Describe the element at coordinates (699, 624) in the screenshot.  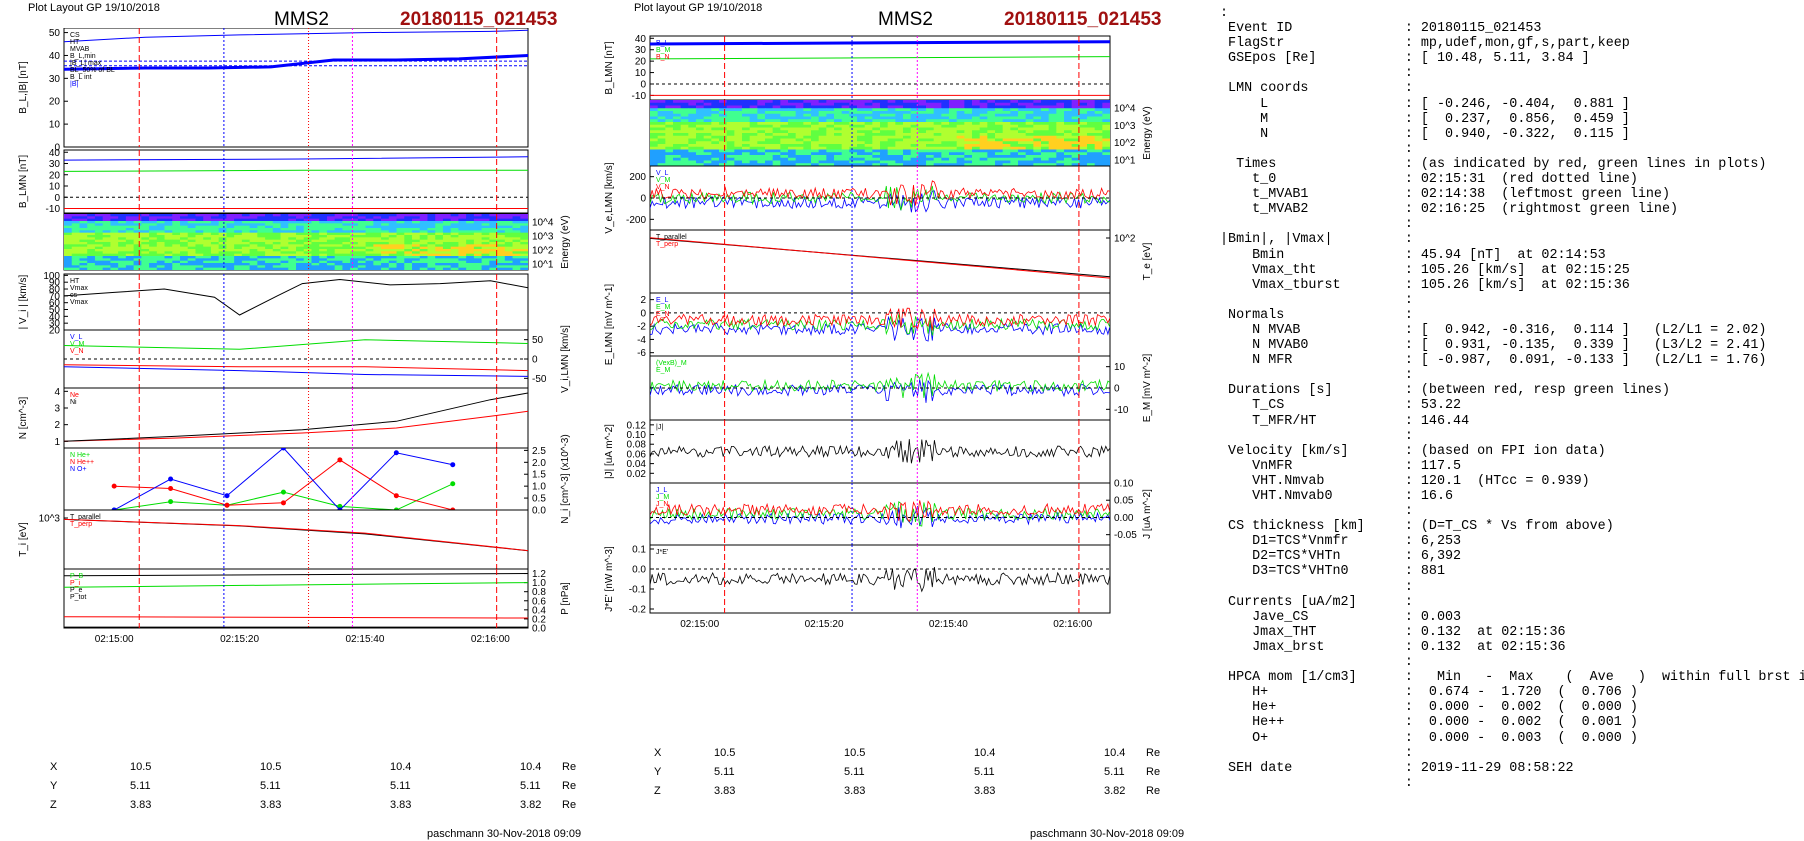
I see `x-tick-label: 02:15:00` at that location.